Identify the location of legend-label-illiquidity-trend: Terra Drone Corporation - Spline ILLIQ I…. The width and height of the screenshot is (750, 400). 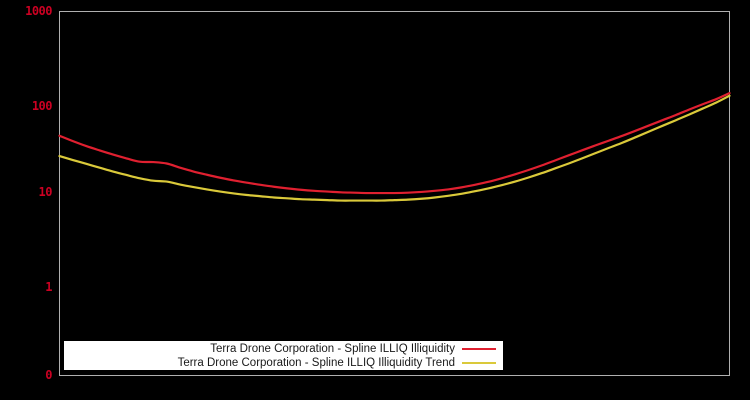
(316, 363).